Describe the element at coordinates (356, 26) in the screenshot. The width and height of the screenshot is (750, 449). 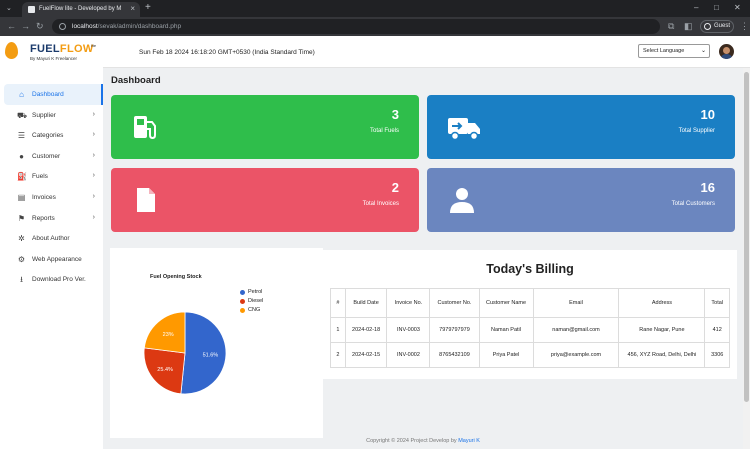
I see `url-field: localhost/sevak/admin/dashboard.php` at that location.